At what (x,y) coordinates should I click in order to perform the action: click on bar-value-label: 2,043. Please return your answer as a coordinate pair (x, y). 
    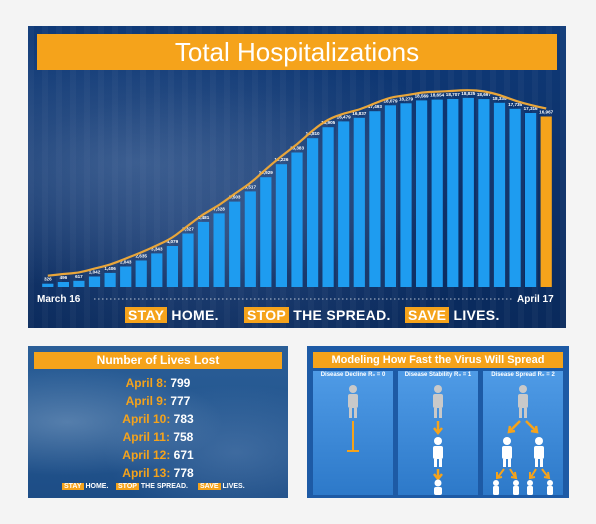
    Looking at the image, I should click on (126, 262).